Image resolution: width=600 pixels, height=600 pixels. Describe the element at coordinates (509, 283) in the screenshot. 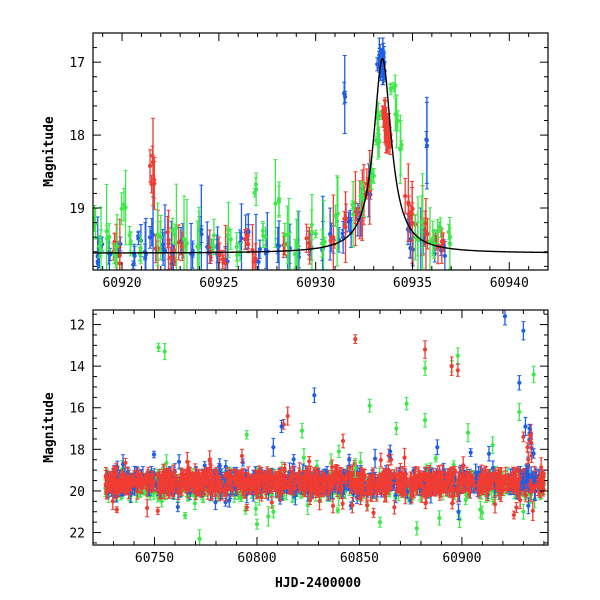

I see `x-tick-label: 60940` at that location.